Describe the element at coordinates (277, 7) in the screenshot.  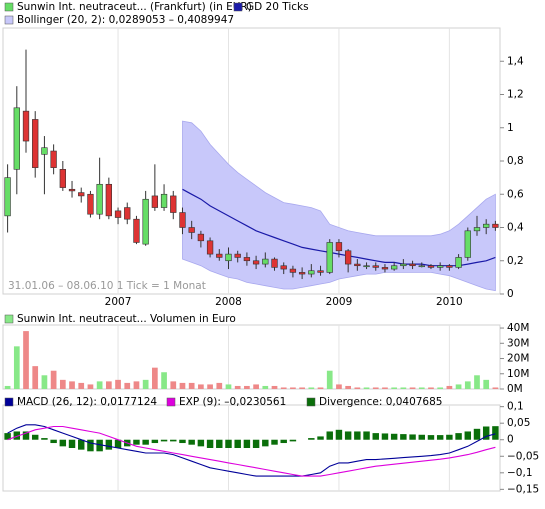
I see `legend-label: GD 20 Ticks` at that location.